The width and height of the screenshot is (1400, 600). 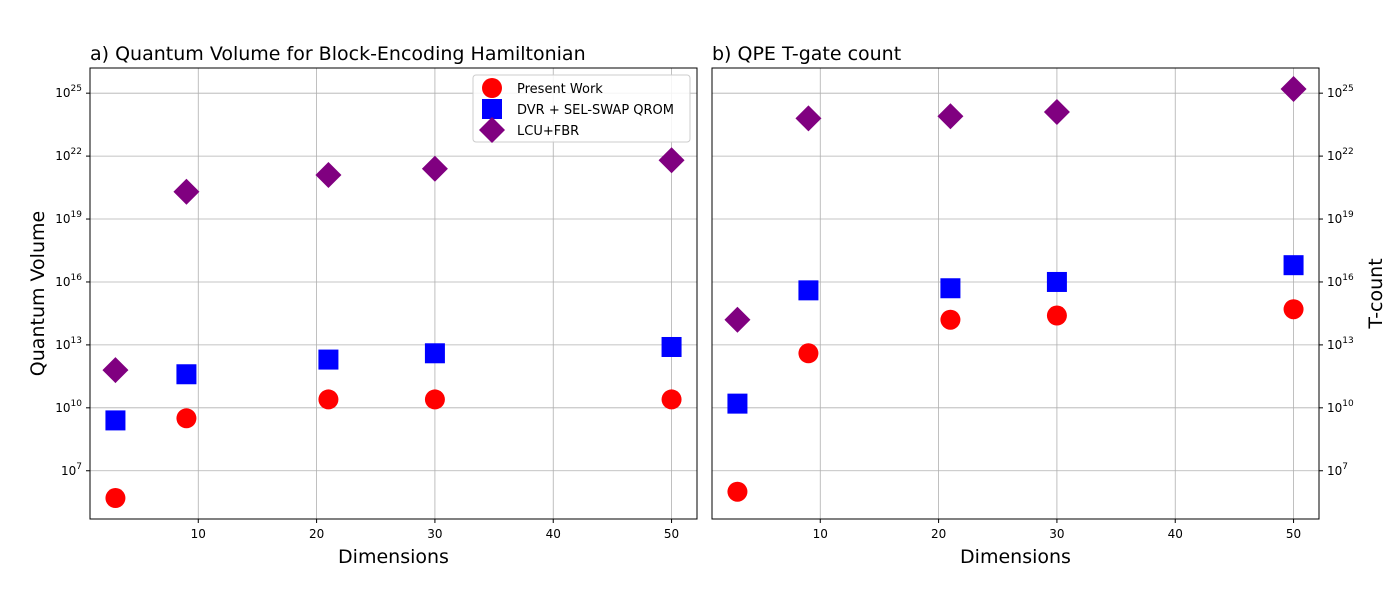 I want to click on legend-box, so click(x=581, y=108).